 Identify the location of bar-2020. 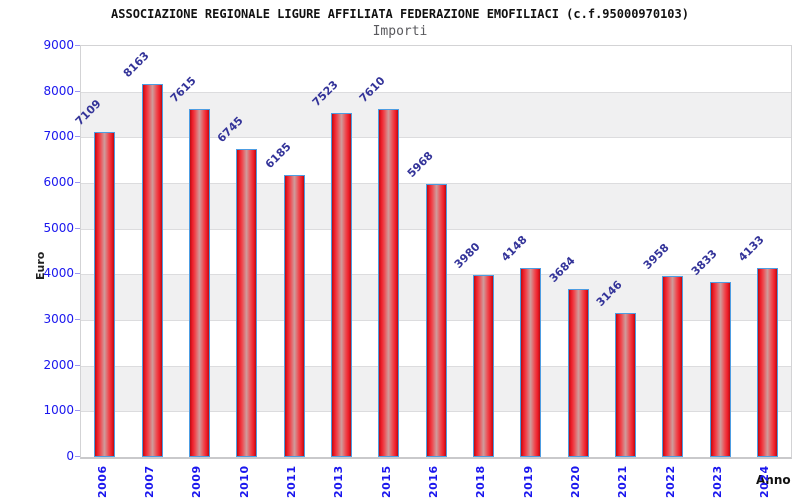
(578, 372).